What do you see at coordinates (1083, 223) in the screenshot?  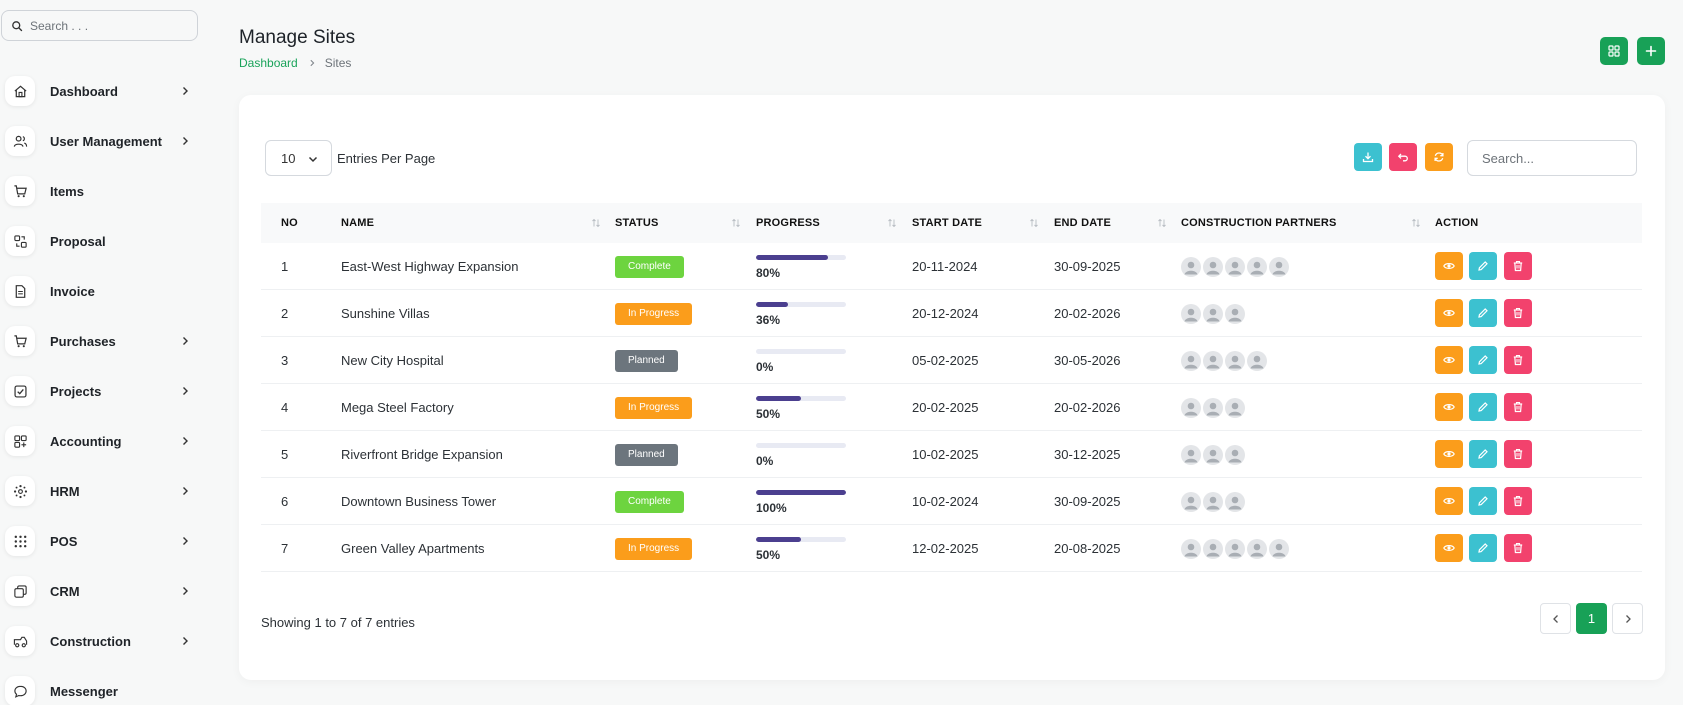 I see `column-header-end-date: END DATE` at bounding box center [1083, 223].